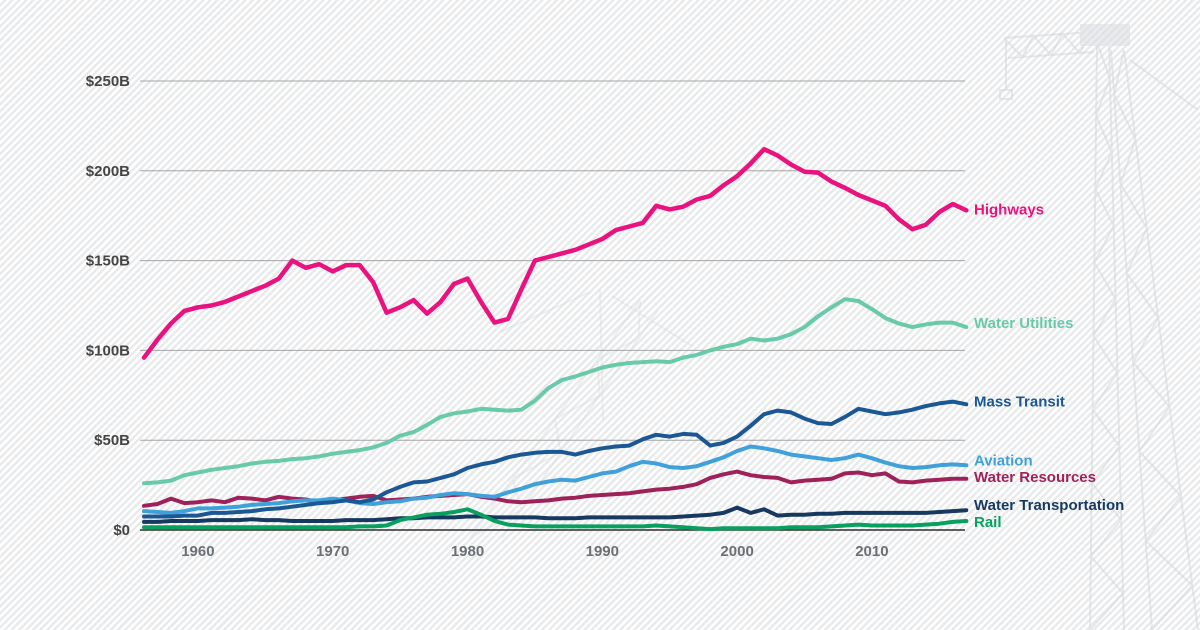 The width and height of the screenshot is (1200, 630). What do you see at coordinates (1049, 505) in the screenshot?
I see `series-label-water-transportation: Water Transportation` at bounding box center [1049, 505].